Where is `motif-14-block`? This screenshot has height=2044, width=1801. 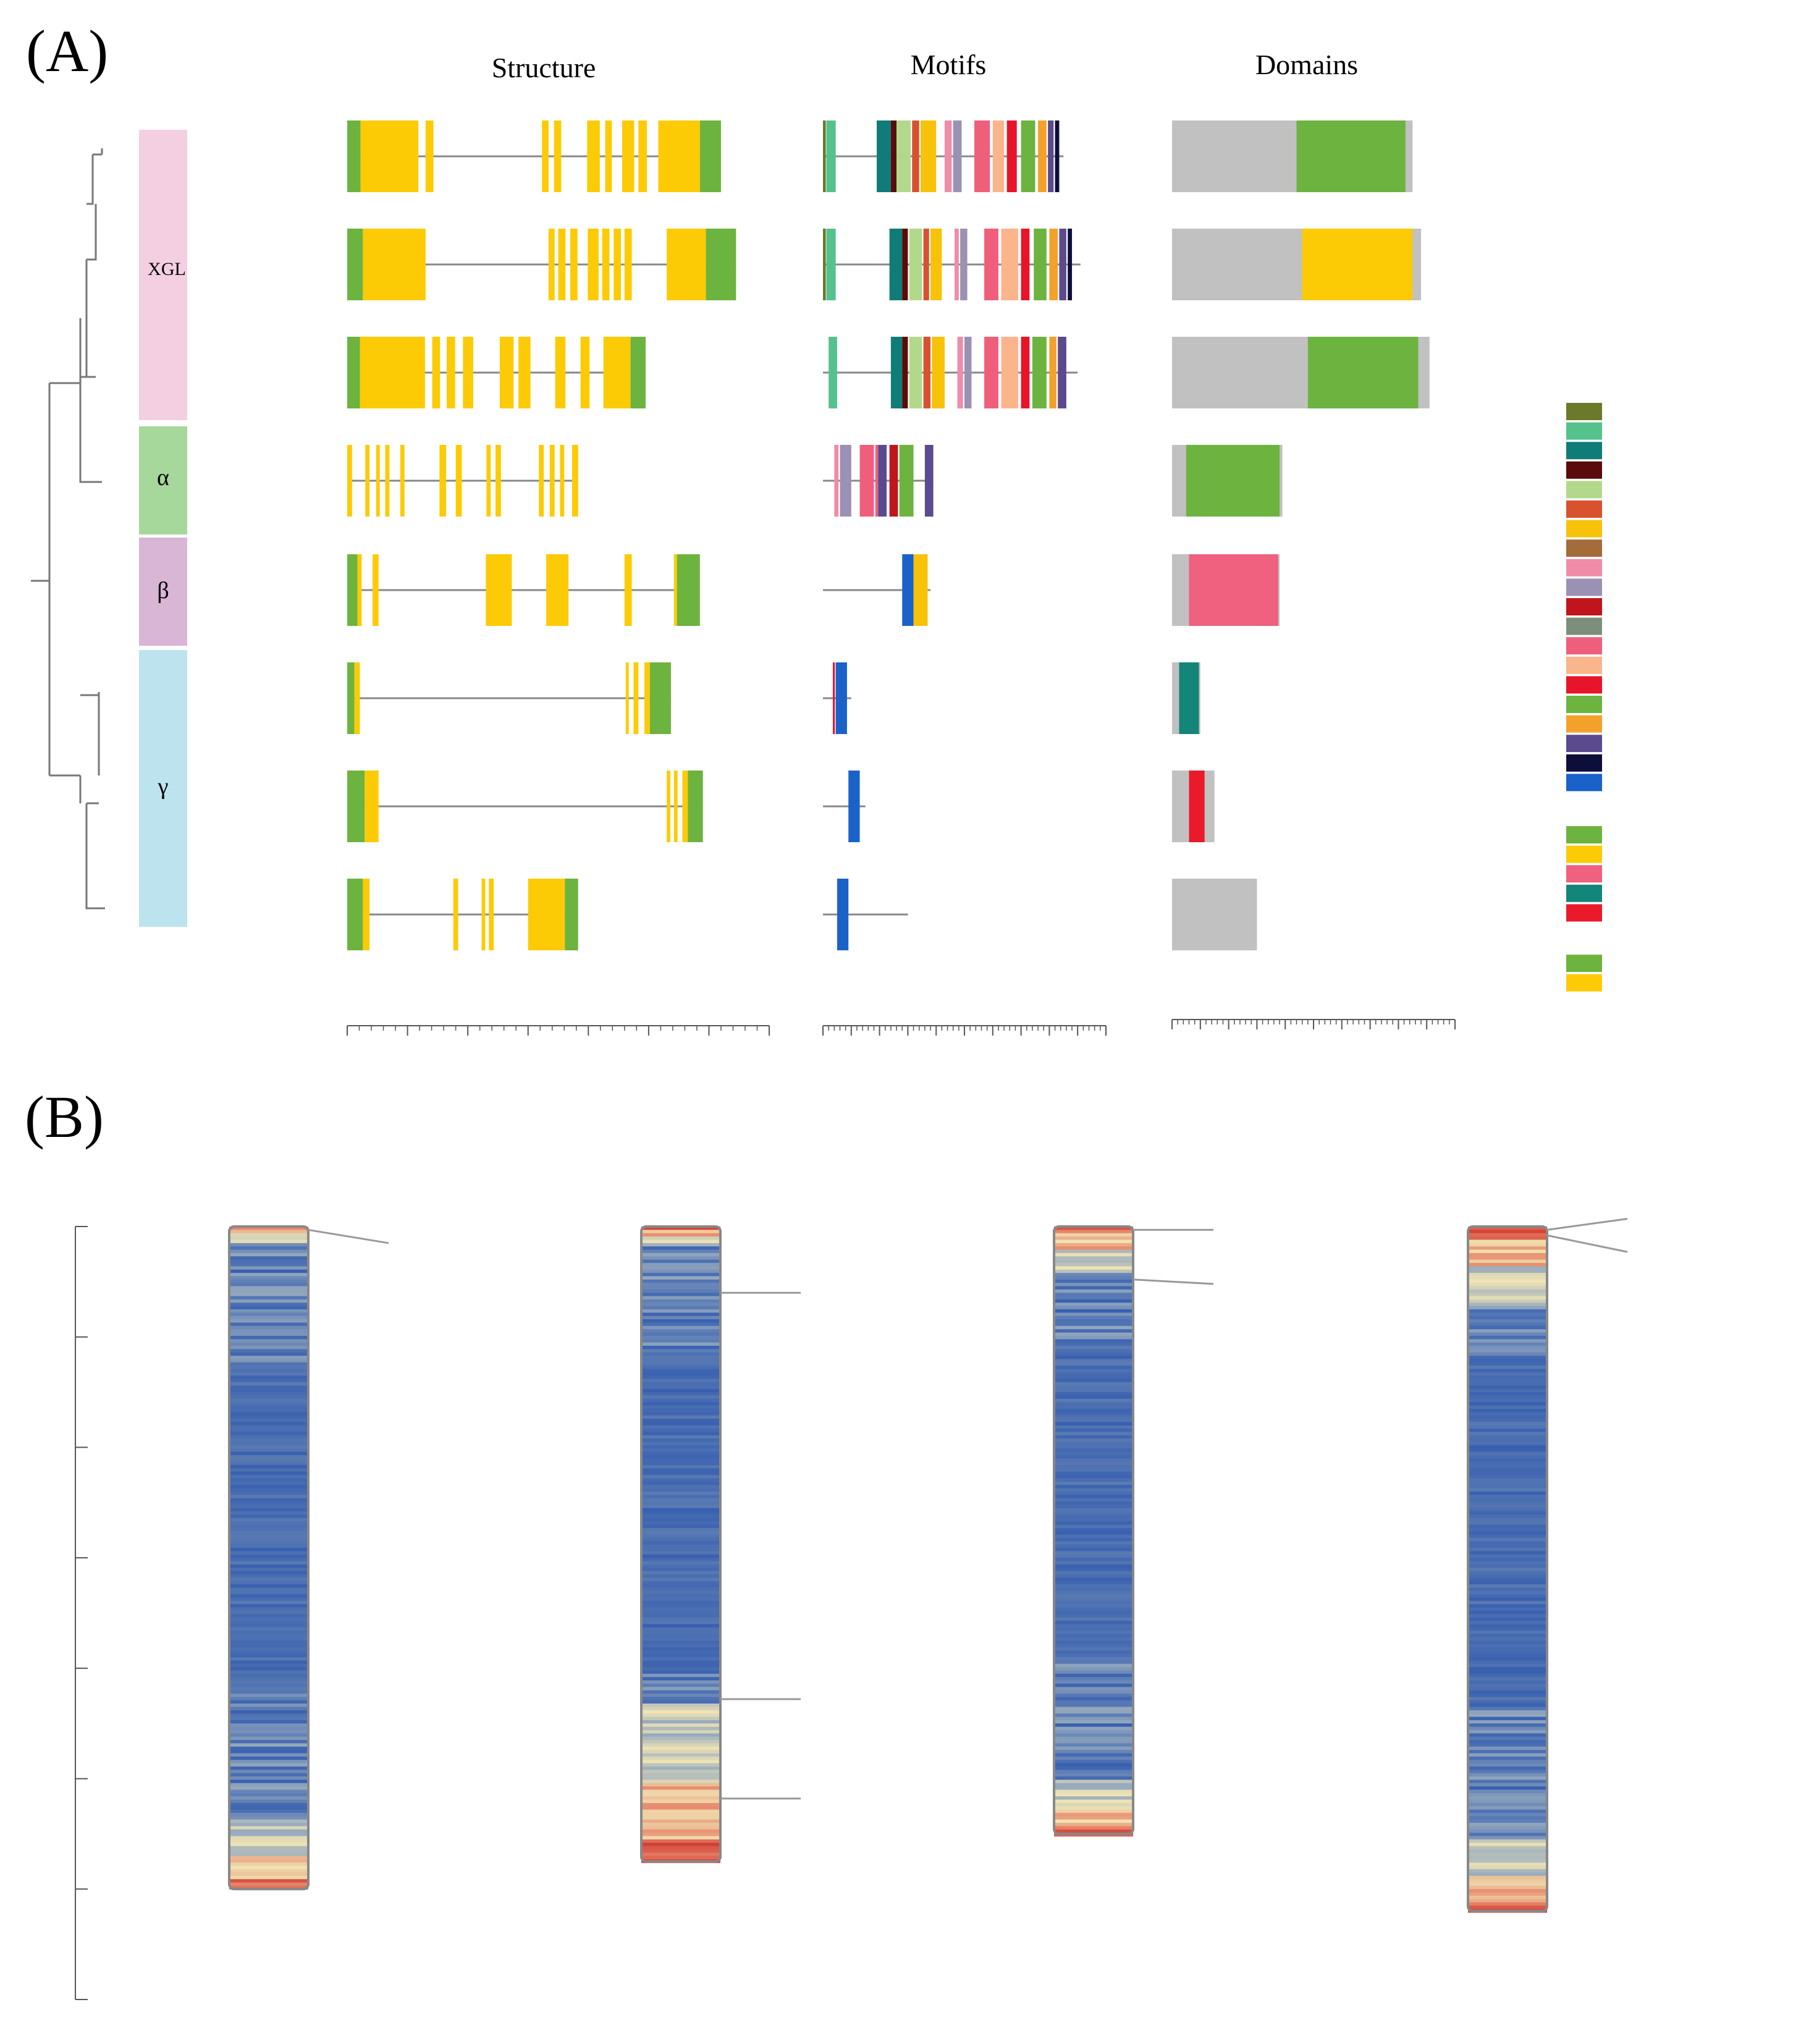 motif-14-block is located at coordinates (960, 372).